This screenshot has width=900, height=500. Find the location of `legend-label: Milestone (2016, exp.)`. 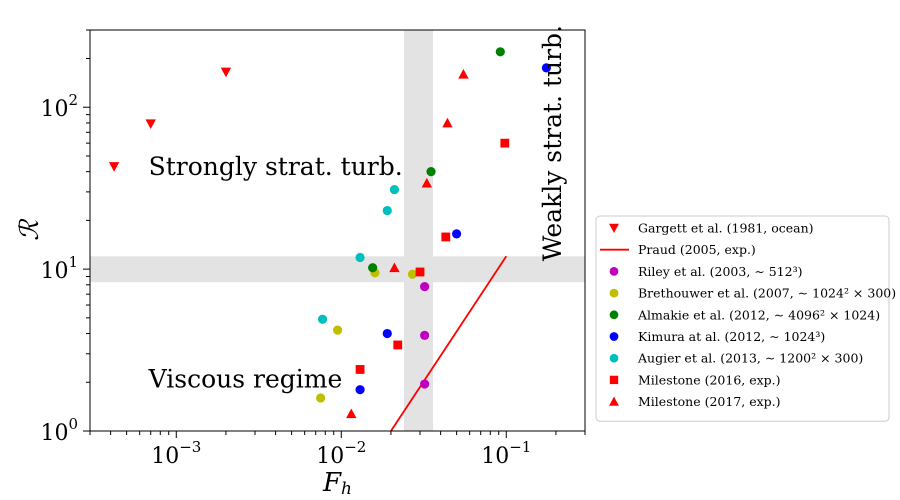

legend-label: Milestone (2016, exp.) is located at coordinates (709, 379).